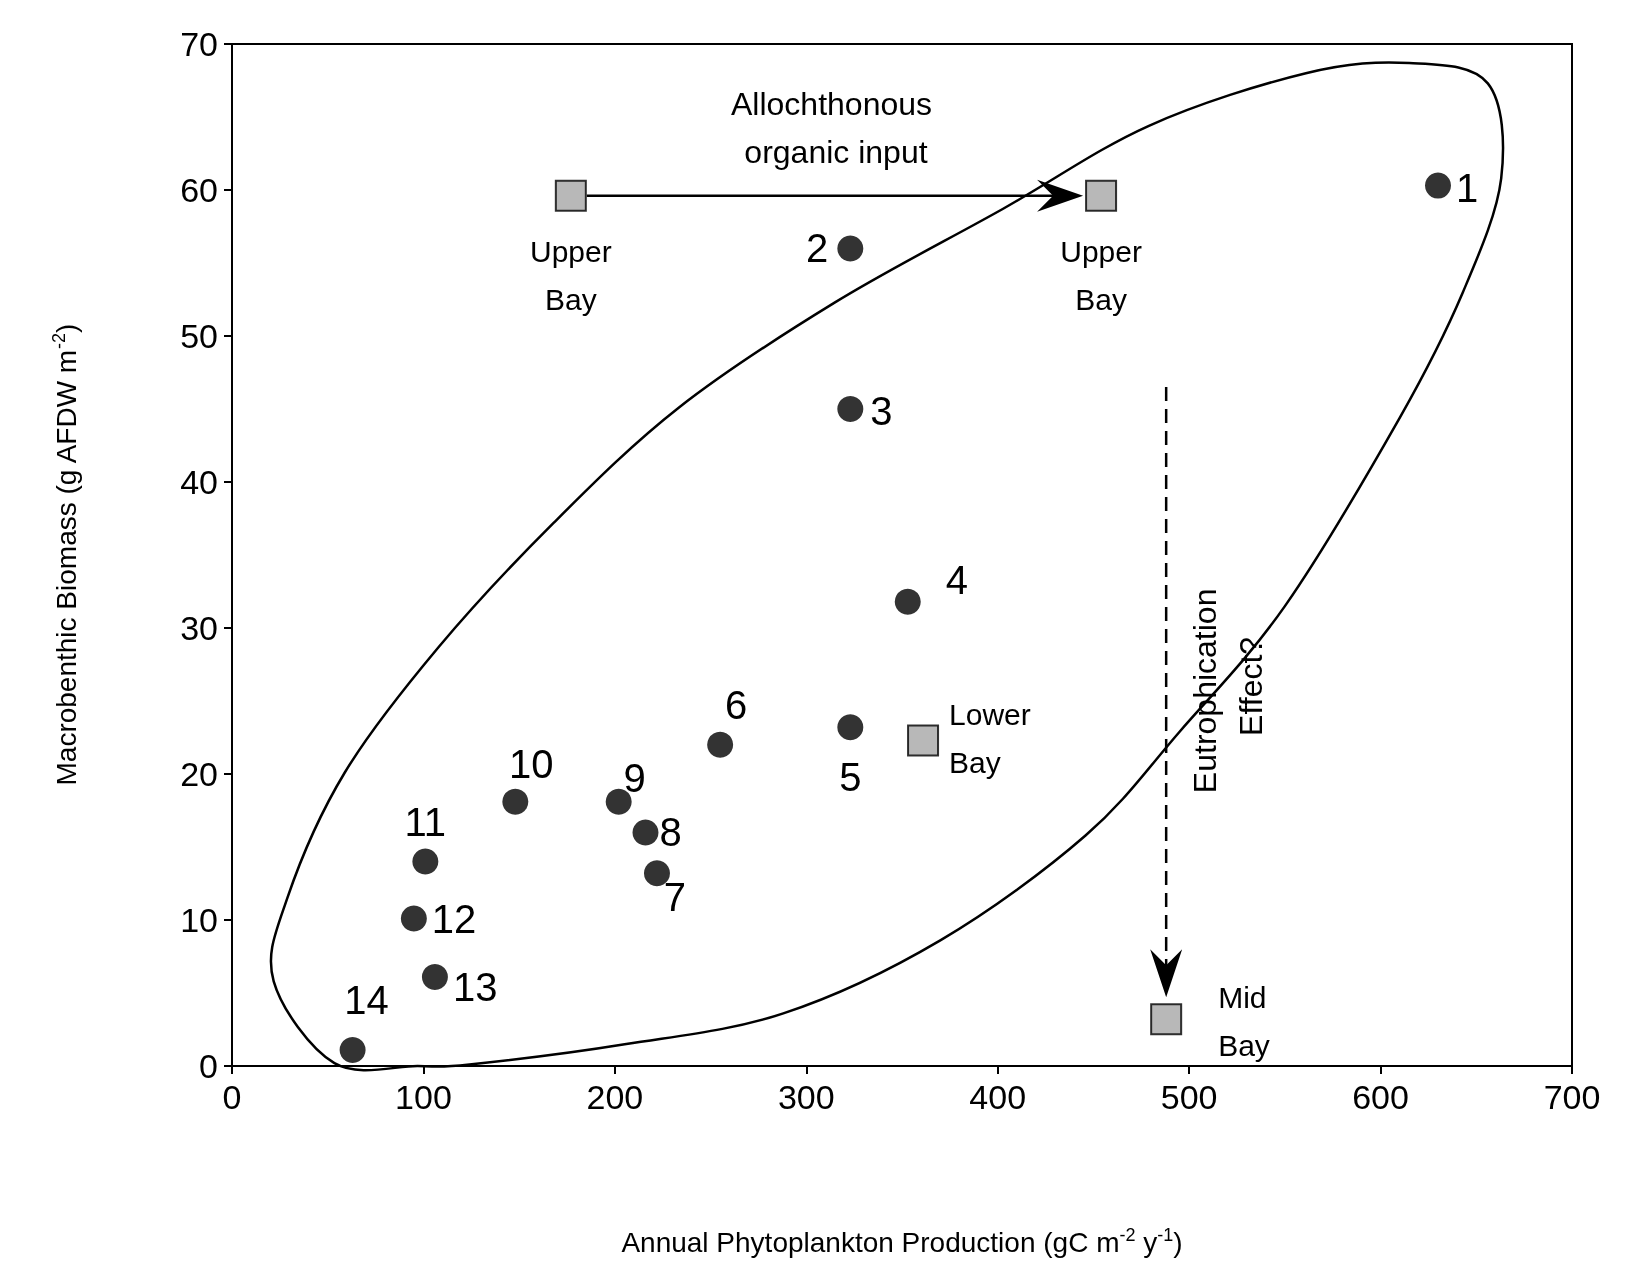 Image resolution: width=1638 pixels, height=1275 pixels. Describe the element at coordinates (850, 777) in the screenshot. I see `annotation: 5` at that location.